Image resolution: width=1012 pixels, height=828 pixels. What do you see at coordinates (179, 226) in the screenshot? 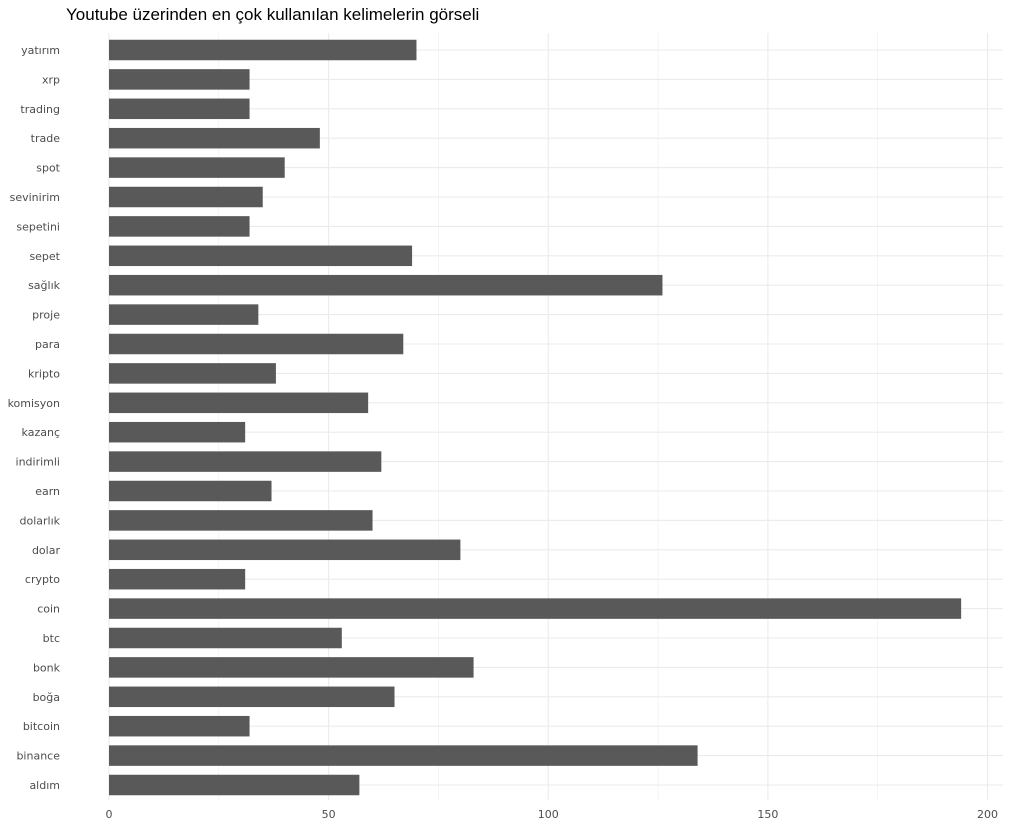
I see `bar-sepetini` at bounding box center [179, 226].